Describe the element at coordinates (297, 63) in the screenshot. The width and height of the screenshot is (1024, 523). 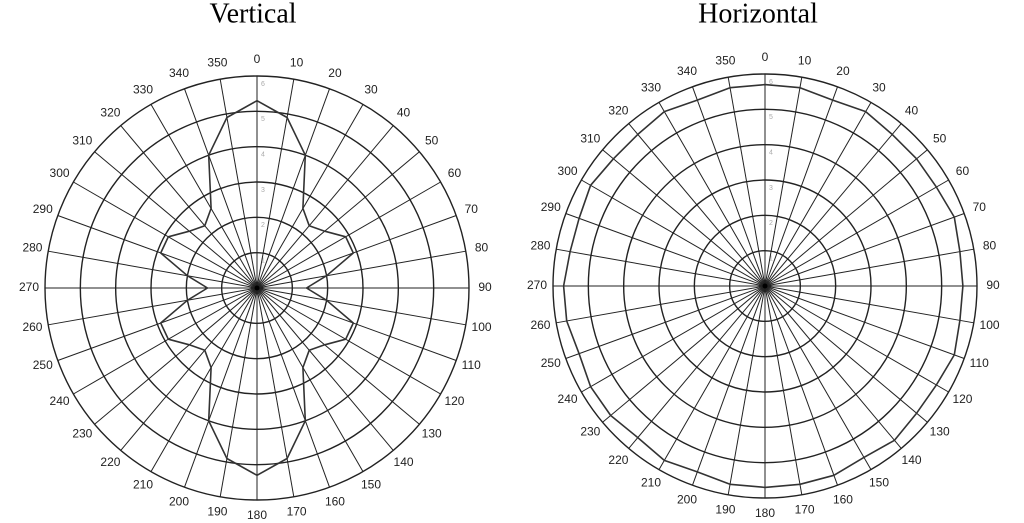
I see `angle-label: 10` at that location.